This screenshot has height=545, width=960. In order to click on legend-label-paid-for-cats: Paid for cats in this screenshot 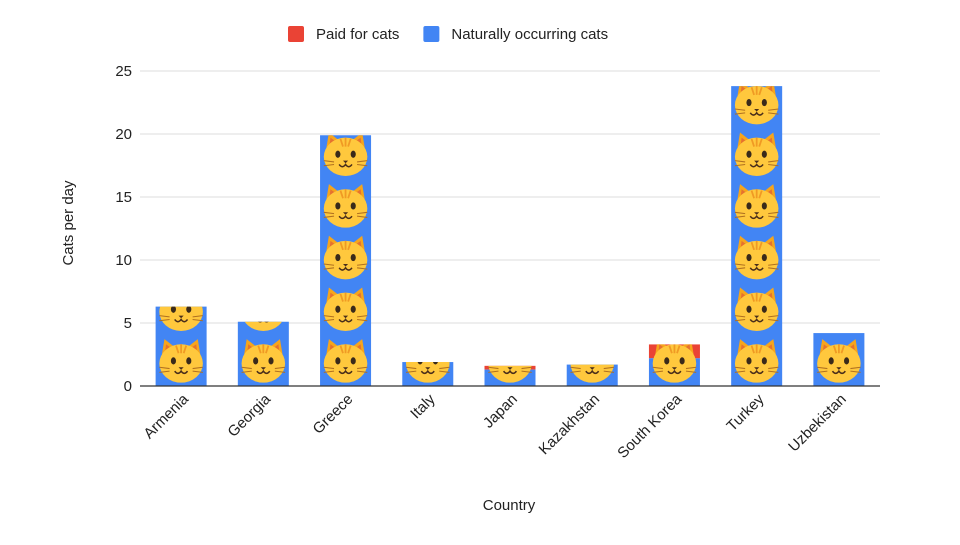, I will do `click(357, 34)`.